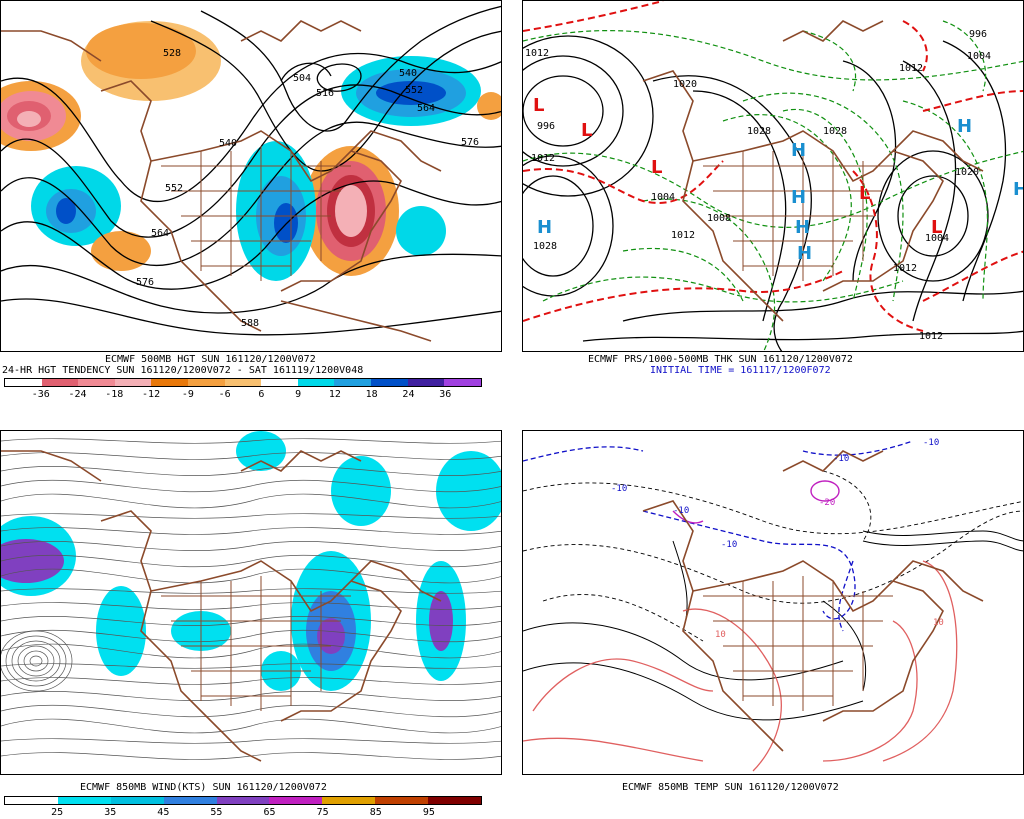  What do you see at coordinates (371, 394) in the screenshot?
I see `colorbar-tick-label: 18` at bounding box center [371, 394].